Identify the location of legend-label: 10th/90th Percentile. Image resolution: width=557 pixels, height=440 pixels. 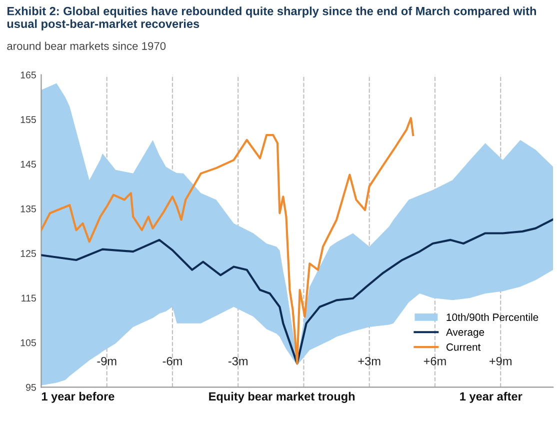
(492, 317).